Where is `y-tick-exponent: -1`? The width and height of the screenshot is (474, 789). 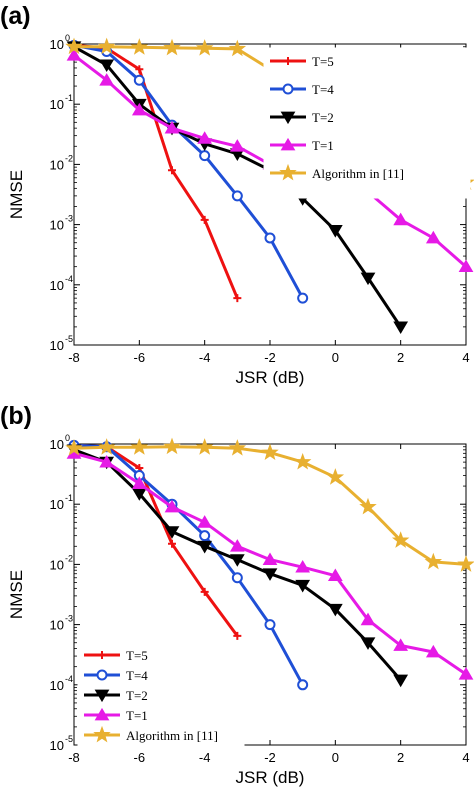 y-tick-exponent: -1 is located at coordinates (69, 98).